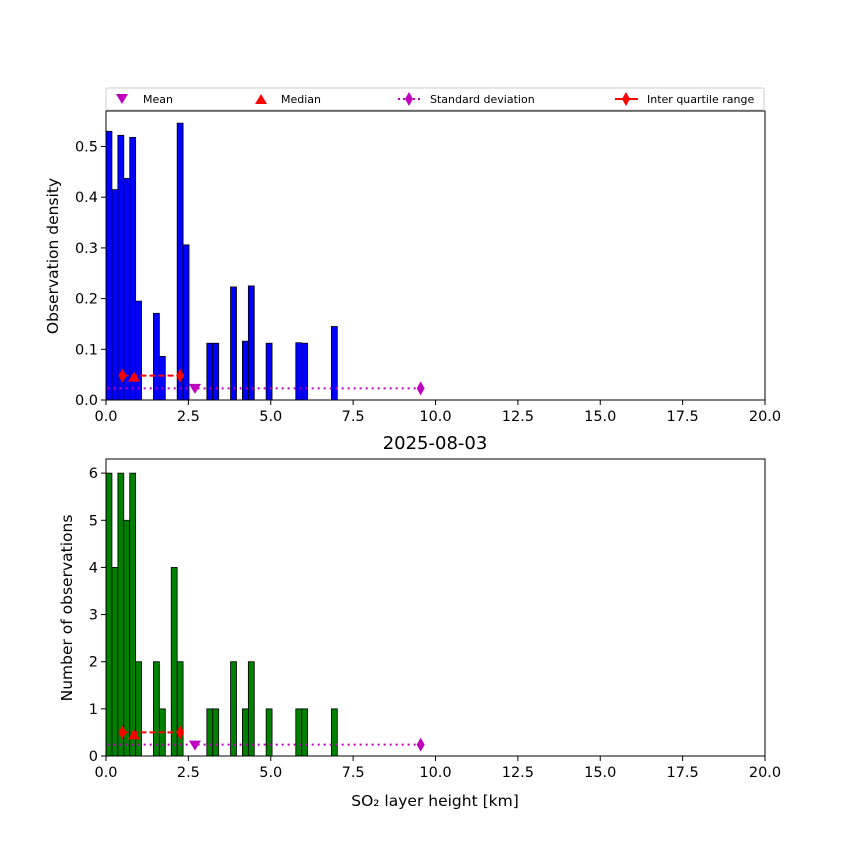 Image resolution: width=850 pixels, height=850 pixels. I want to click on legend-label-iqr: Inter quartile range, so click(700, 99).